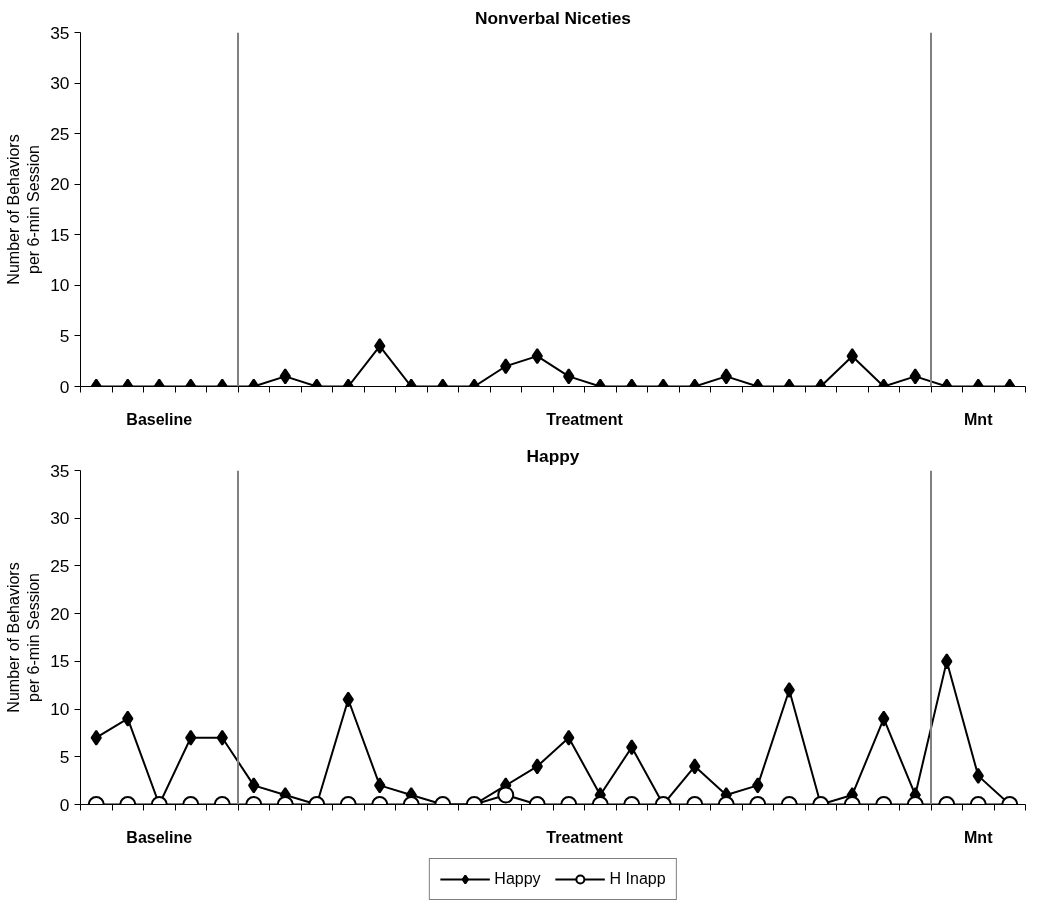 The image size is (1060, 907). I want to click on chart-title: Happy, so click(553, 455).